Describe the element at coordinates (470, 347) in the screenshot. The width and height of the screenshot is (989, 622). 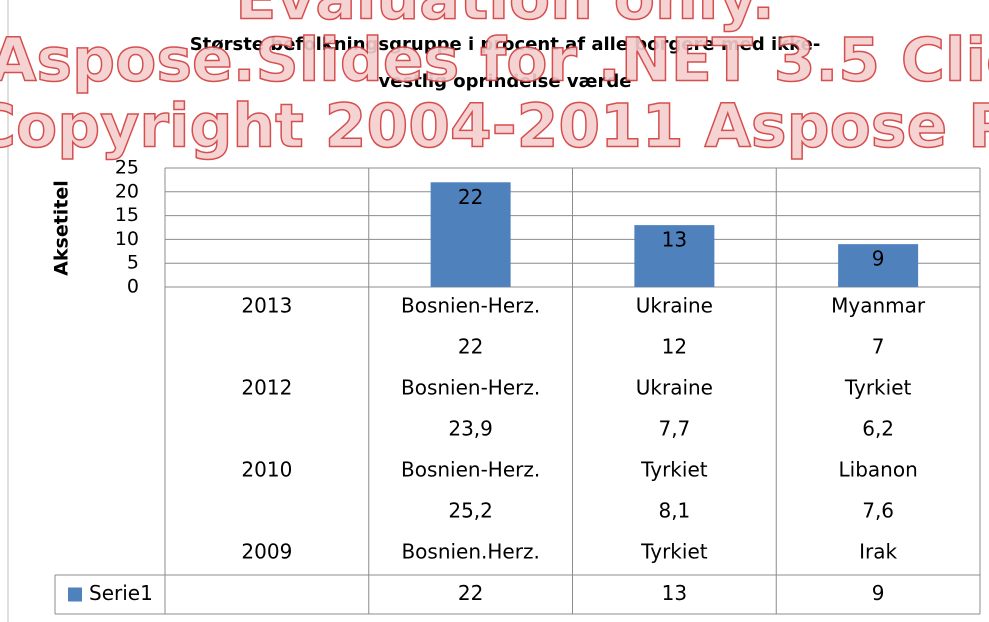
I see `category-label: 22` at that location.